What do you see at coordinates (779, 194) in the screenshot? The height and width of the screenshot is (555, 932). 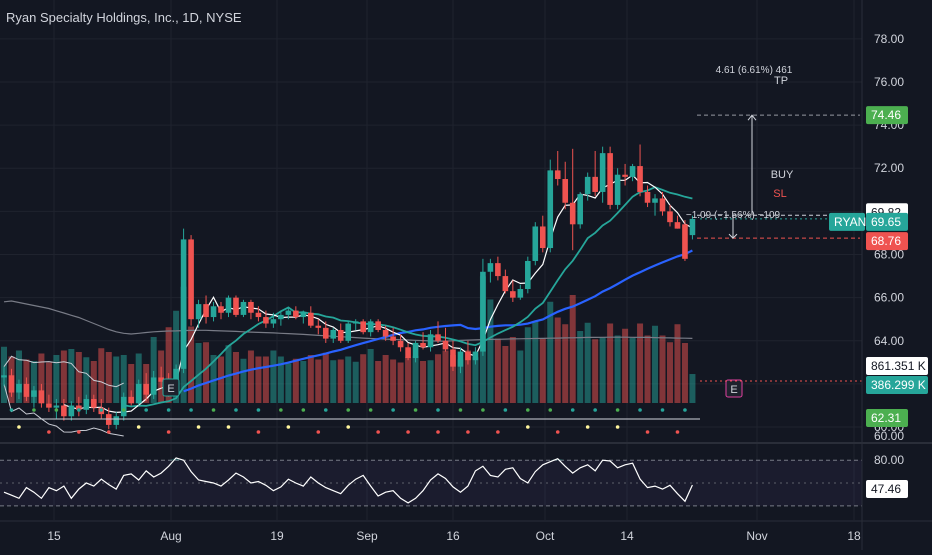 I see `sl-label: SL` at bounding box center [779, 194].